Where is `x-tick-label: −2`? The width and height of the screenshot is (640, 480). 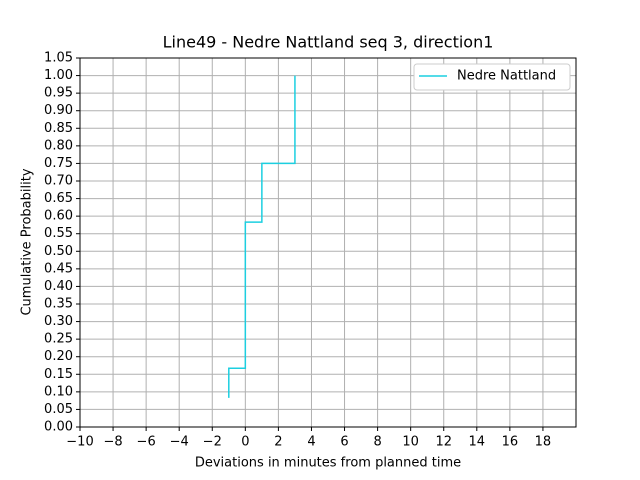 x-tick-label: −2 is located at coordinates (212, 442).